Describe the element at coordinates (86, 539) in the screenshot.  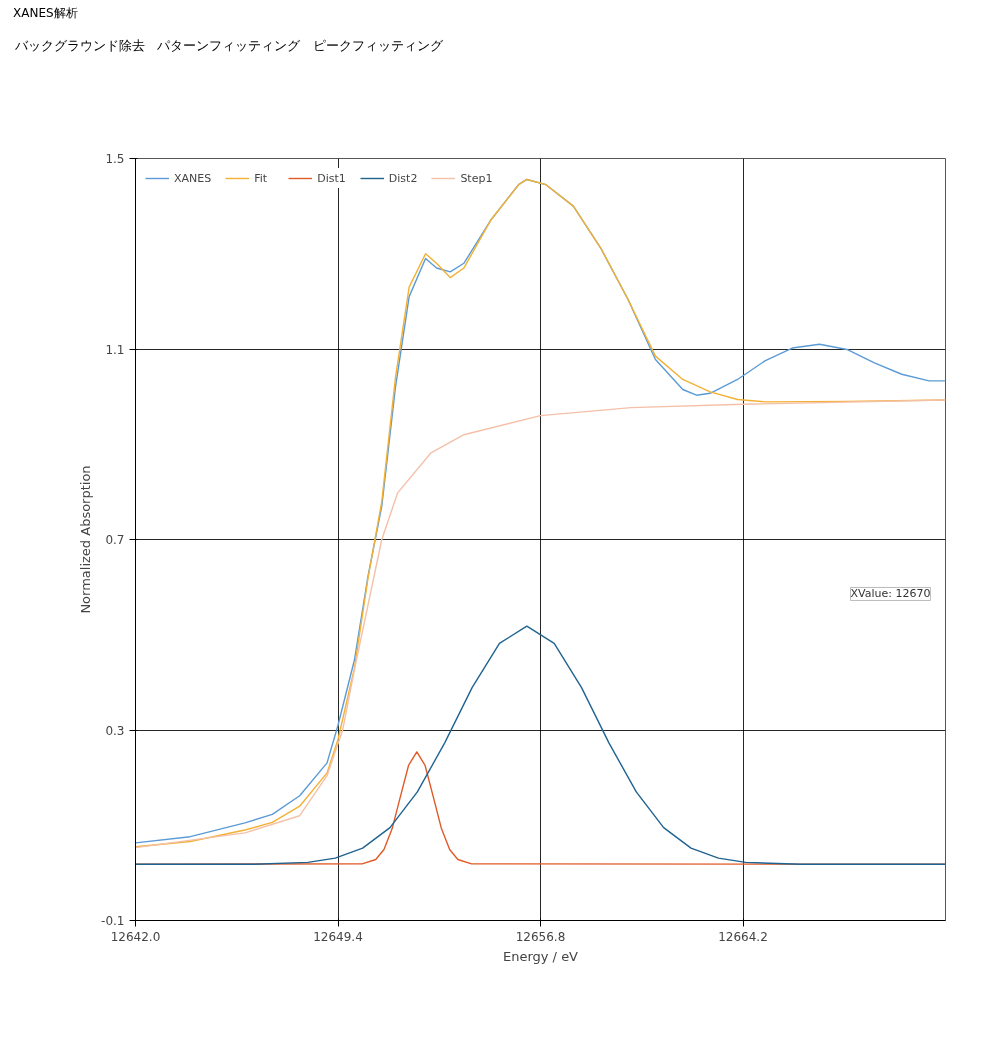
I see `y-axis-title: Normalized Absorption` at that location.